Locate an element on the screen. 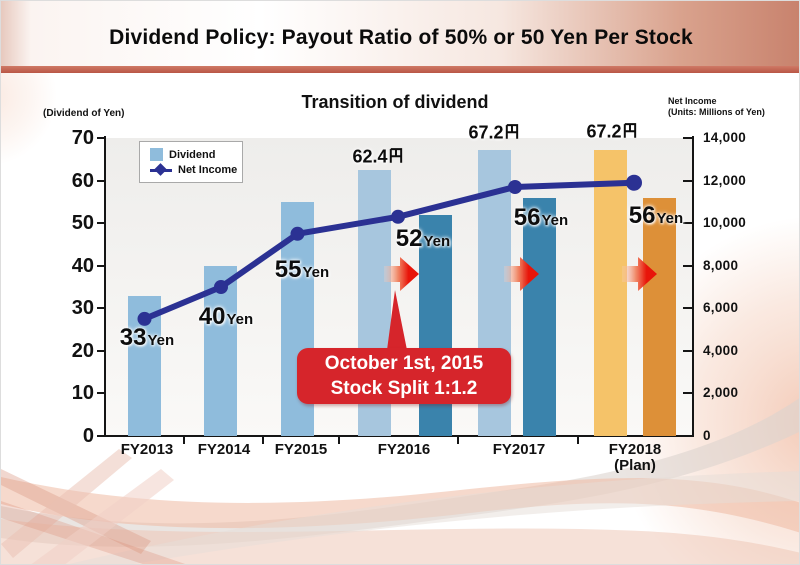 This screenshot has width=800, height=565. left-axis-tick-label: 40 is located at coordinates (82, 265).